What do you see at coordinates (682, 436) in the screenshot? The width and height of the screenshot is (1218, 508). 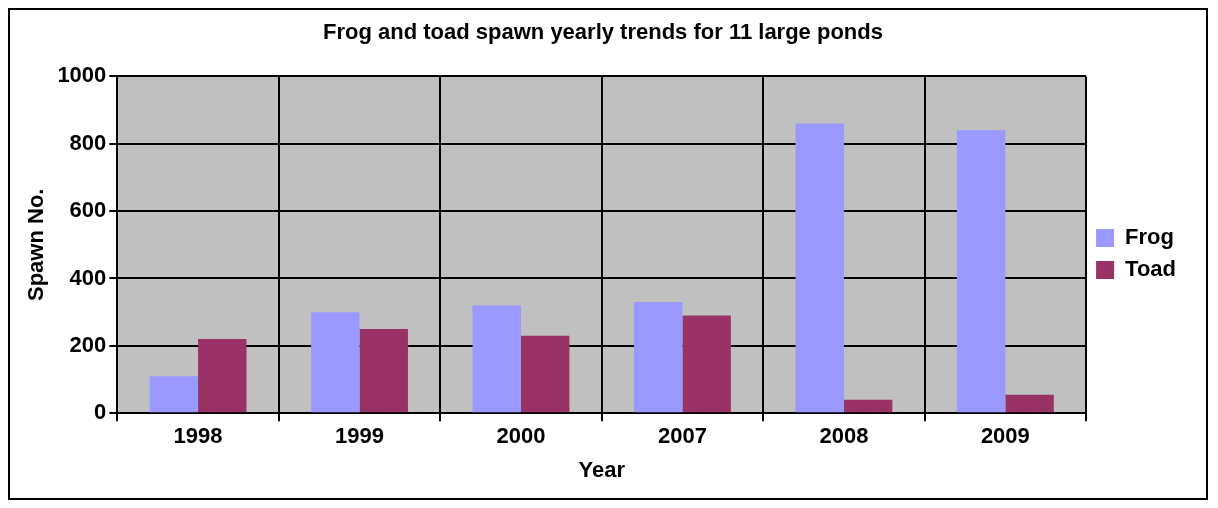 I see `x-tick-label: 2007` at bounding box center [682, 436].